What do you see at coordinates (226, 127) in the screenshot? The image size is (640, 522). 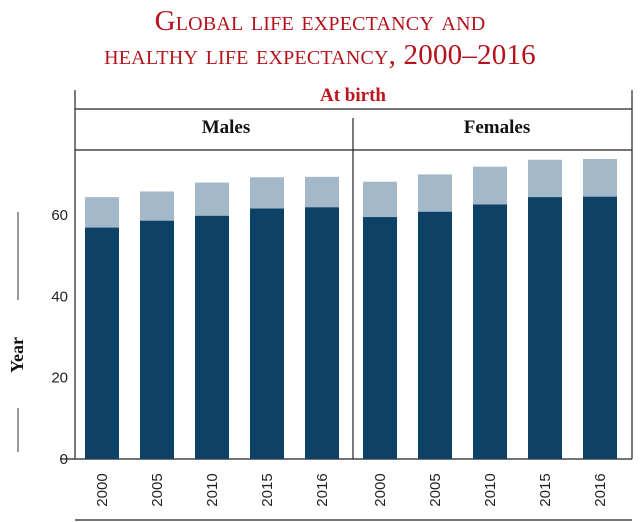 I see `panel-label-males: Males` at bounding box center [226, 127].